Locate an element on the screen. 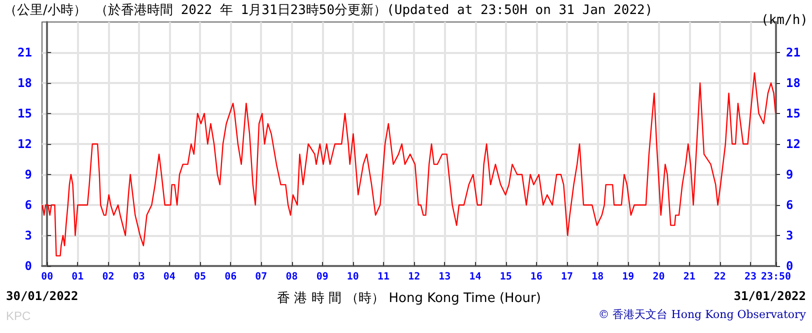 The image size is (812, 333). y2-tick-label: 18 is located at coordinates (793, 83).